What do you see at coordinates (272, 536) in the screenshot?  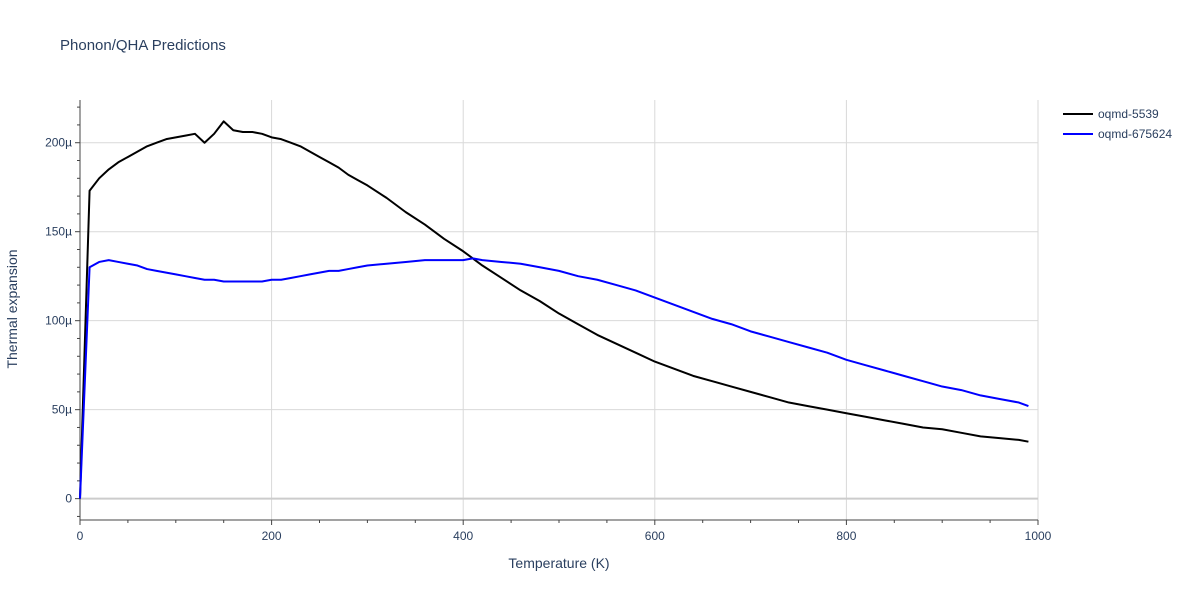 I see `x-tick-label: 200` at bounding box center [272, 536].